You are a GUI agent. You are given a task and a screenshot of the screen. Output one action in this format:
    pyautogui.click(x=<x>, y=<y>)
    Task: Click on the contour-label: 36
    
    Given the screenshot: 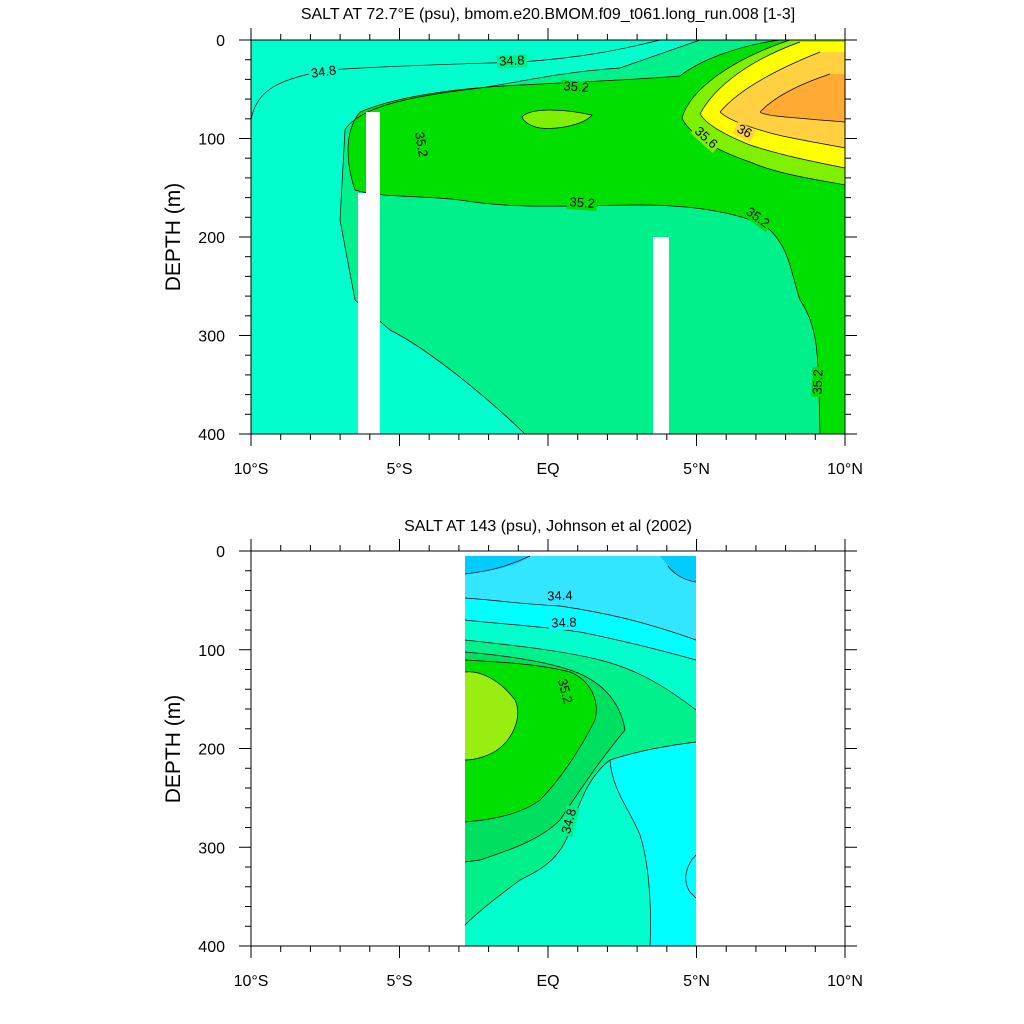 What is the action you would take?
    pyautogui.click(x=744, y=132)
    